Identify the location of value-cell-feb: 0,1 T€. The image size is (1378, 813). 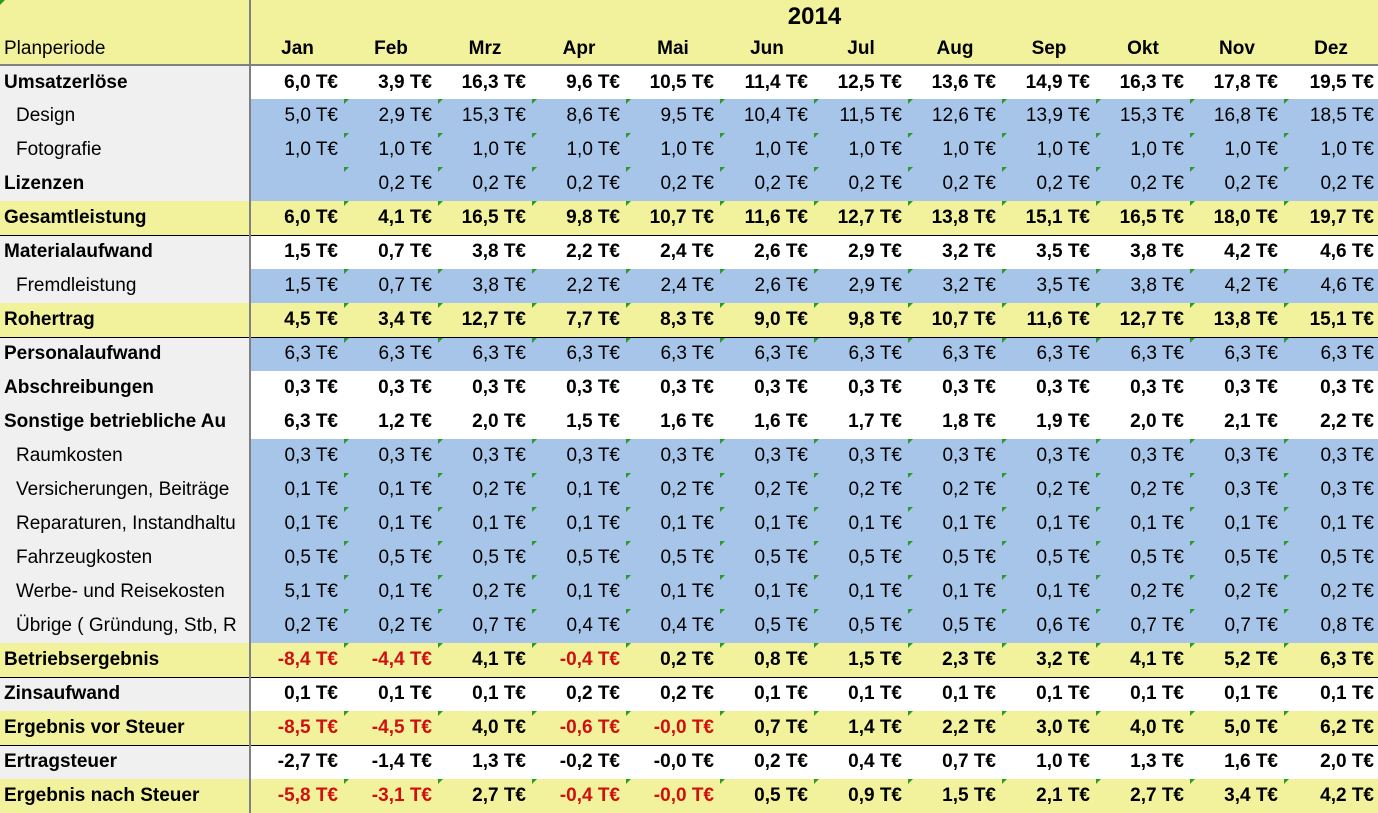
(391, 693).